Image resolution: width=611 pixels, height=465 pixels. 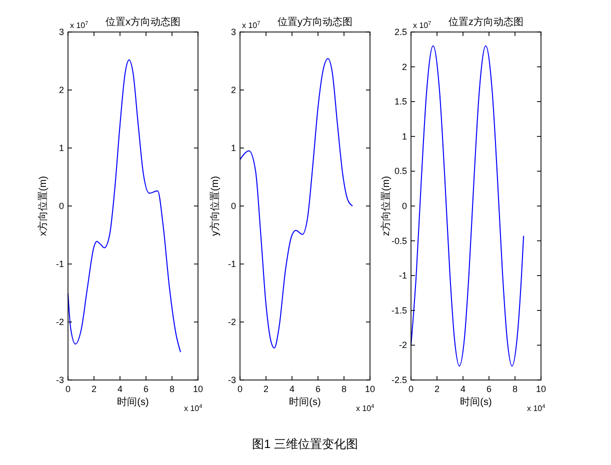 What do you see at coordinates (399, 380) in the screenshot?
I see `y-tick-label: -2.5` at bounding box center [399, 380].